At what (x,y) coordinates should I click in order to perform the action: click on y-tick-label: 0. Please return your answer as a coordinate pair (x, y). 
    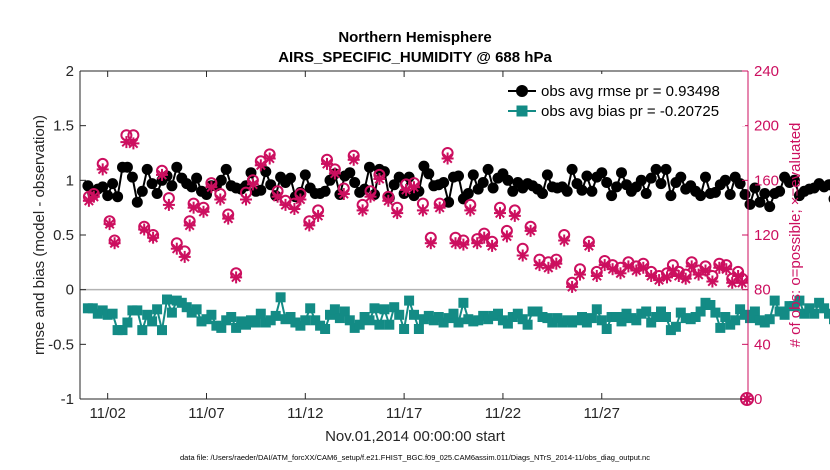
    Looking at the image, I should click on (70, 290).